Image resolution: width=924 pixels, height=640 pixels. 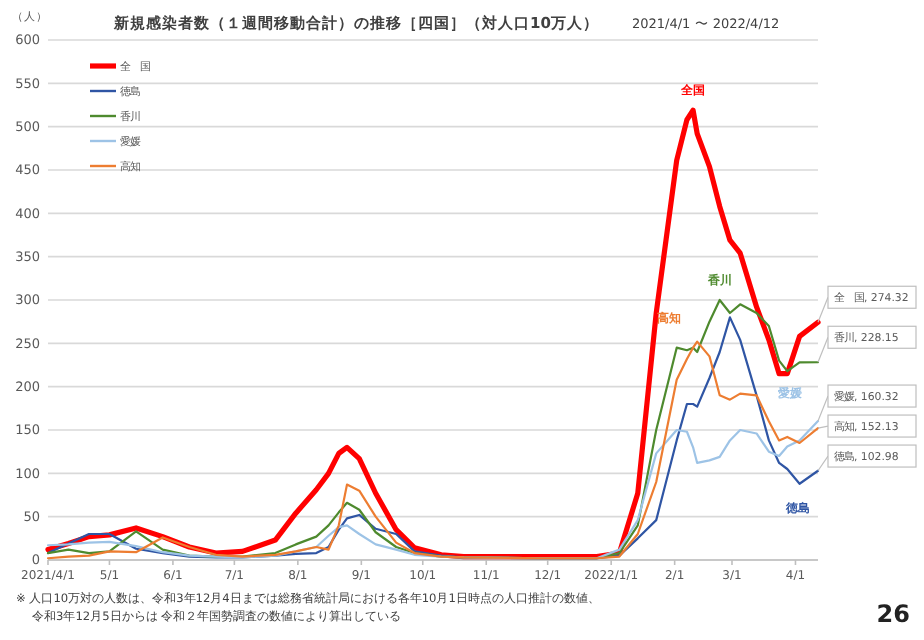 What do you see at coordinates (893, 614) in the screenshot?
I see `text: 26` at bounding box center [893, 614].